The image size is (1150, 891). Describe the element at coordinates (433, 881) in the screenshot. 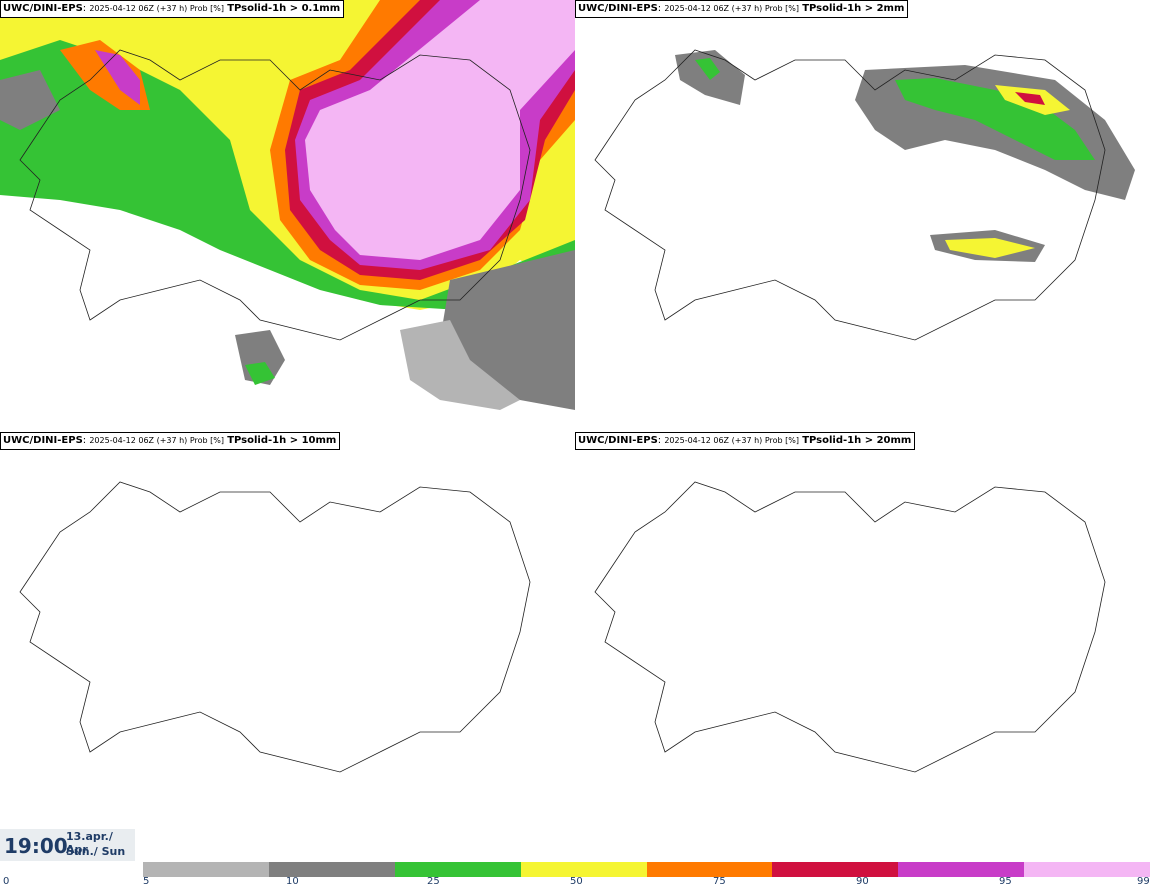

I see `colorbar-label: 25` at that location.